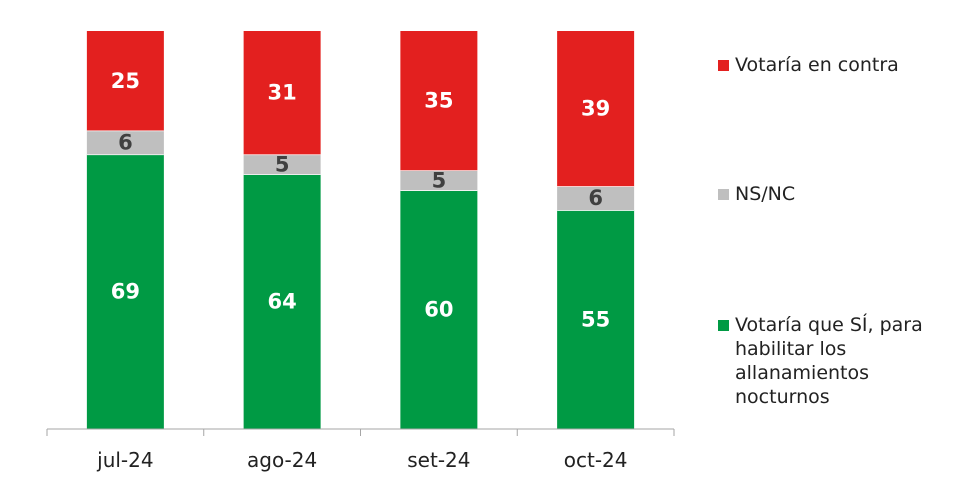  I want to click on data-label: 39, so click(595, 109).